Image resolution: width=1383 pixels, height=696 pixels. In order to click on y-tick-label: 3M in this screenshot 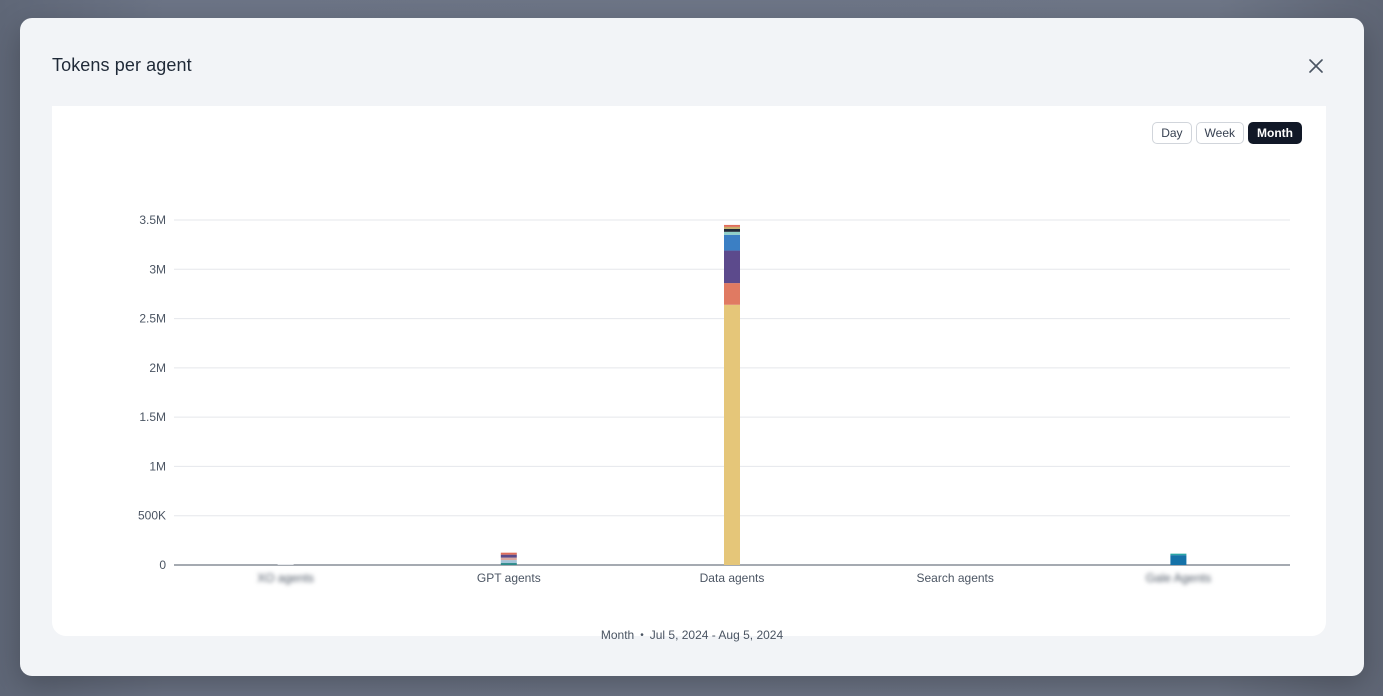, I will do `click(157, 269)`.